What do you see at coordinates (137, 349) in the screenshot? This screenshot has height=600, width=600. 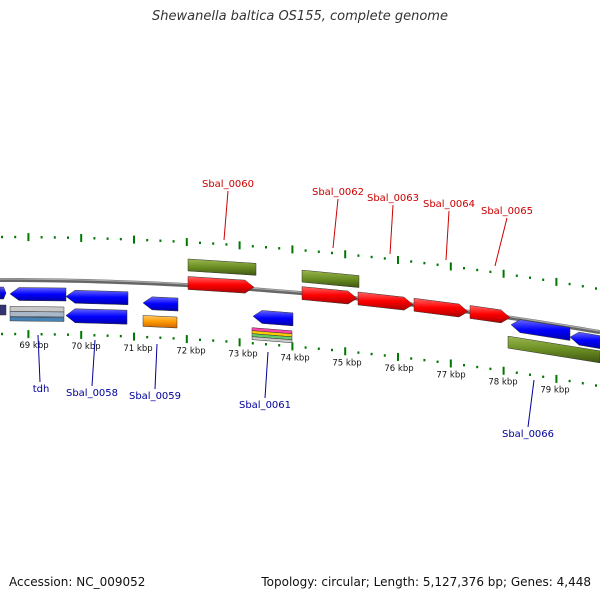 I see `kbp-label: 71 kbp` at bounding box center [137, 349].